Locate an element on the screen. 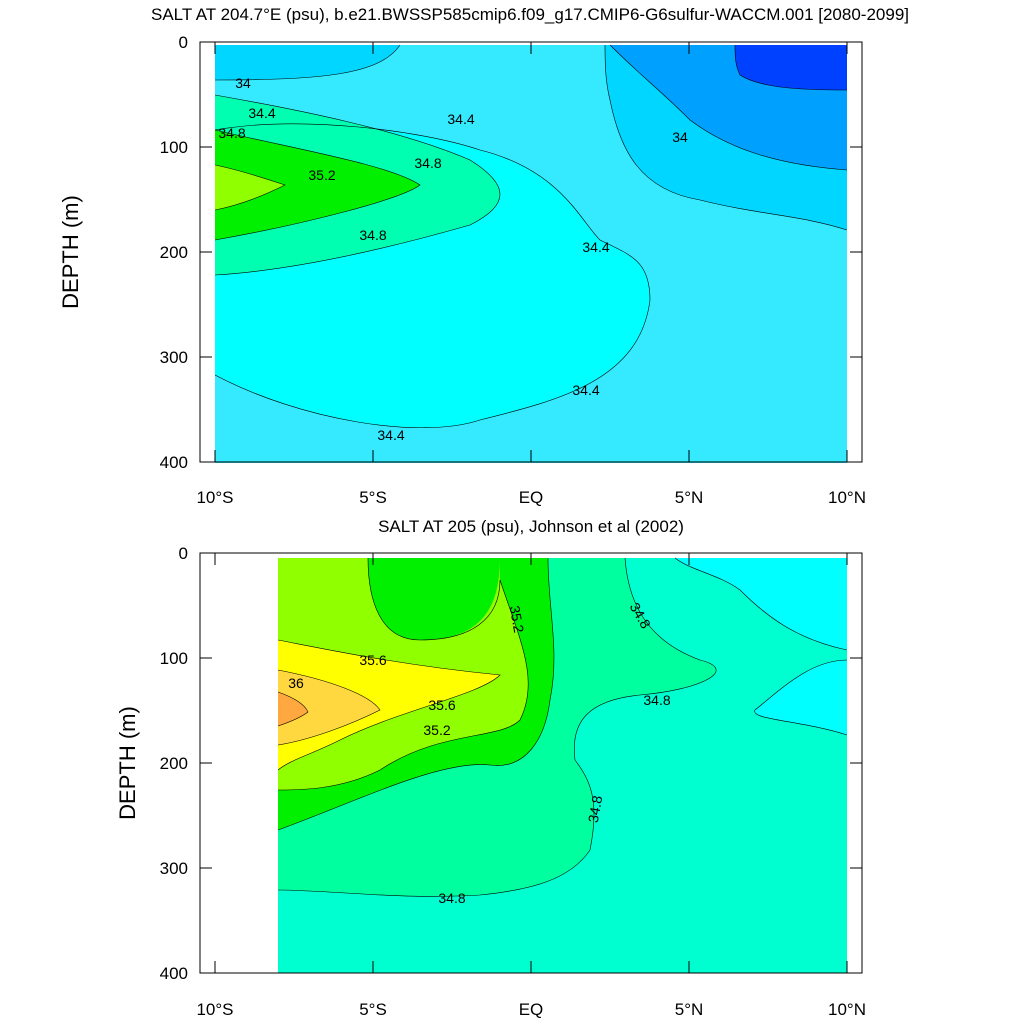  bottom-y-tick-label: 100 is located at coordinates (174, 658).